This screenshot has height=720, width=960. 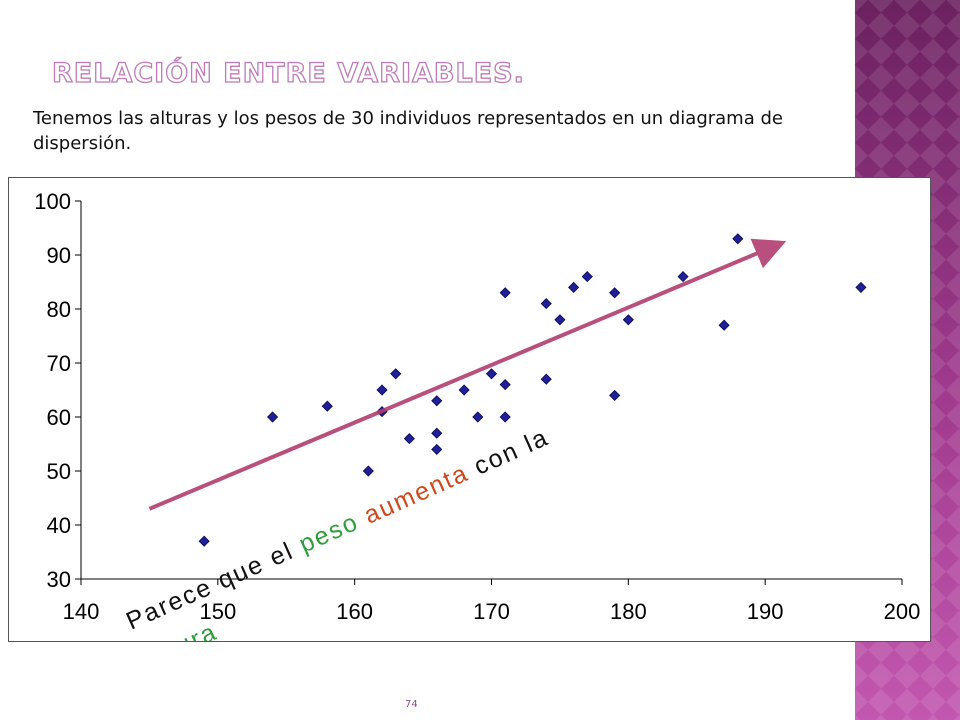 What do you see at coordinates (81, 611) in the screenshot?
I see `x-tick-label: 140` at bounding box center [81, 611].